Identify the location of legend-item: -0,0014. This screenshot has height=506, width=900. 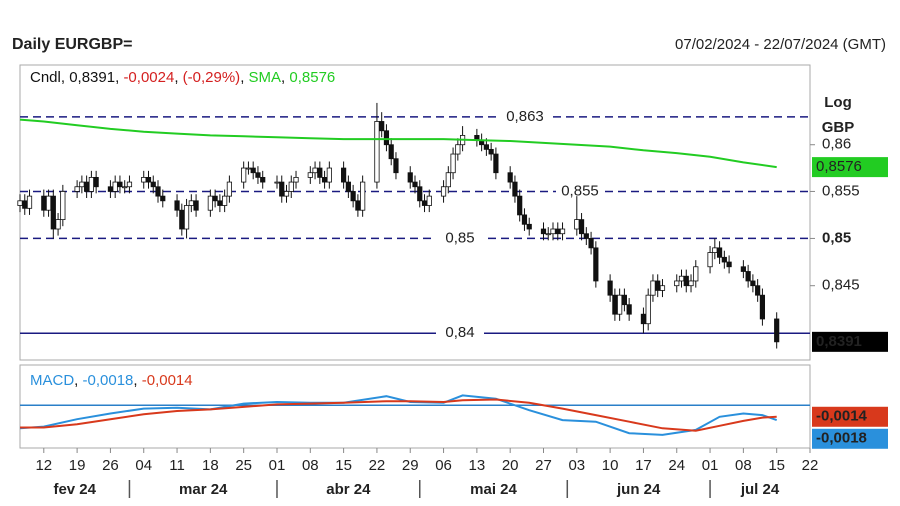
(167, 380).